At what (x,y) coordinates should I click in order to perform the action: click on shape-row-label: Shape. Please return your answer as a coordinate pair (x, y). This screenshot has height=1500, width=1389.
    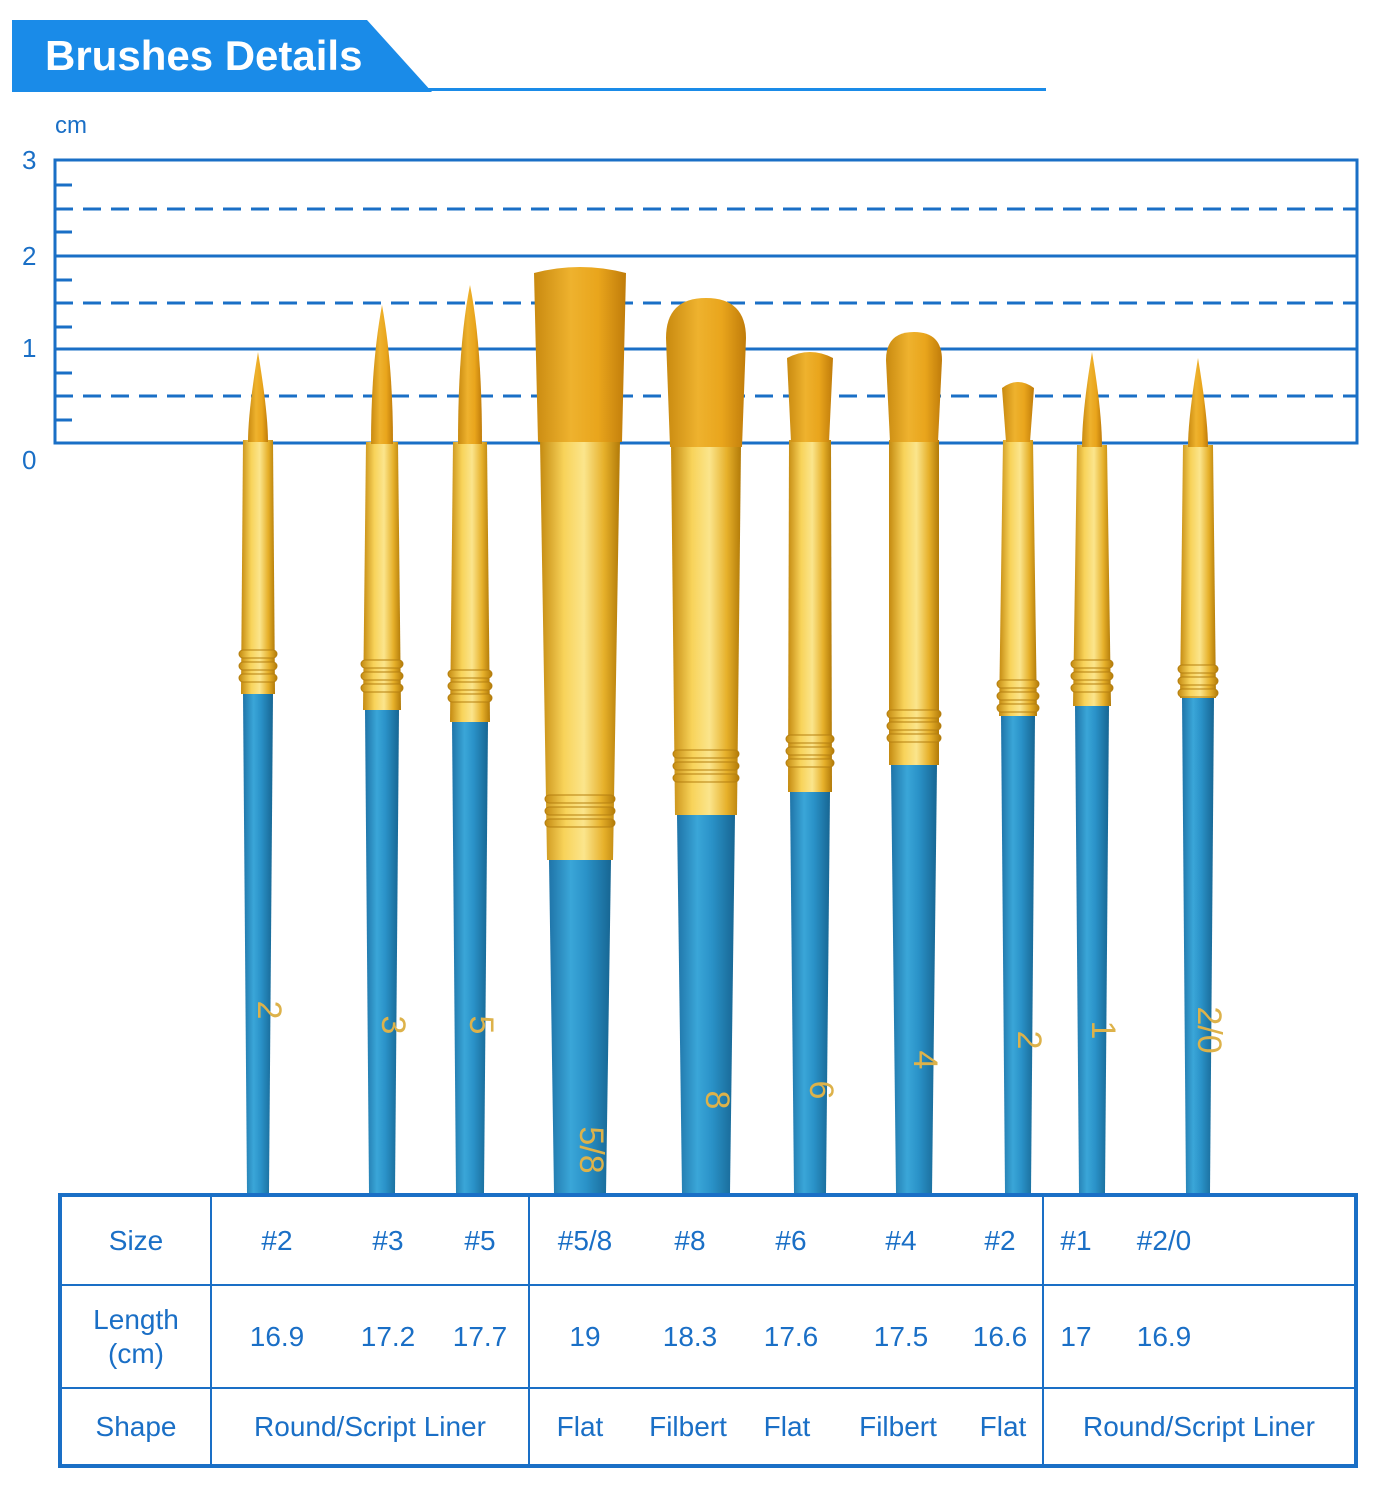
    Looking at the image, I should click on (135, 1427).